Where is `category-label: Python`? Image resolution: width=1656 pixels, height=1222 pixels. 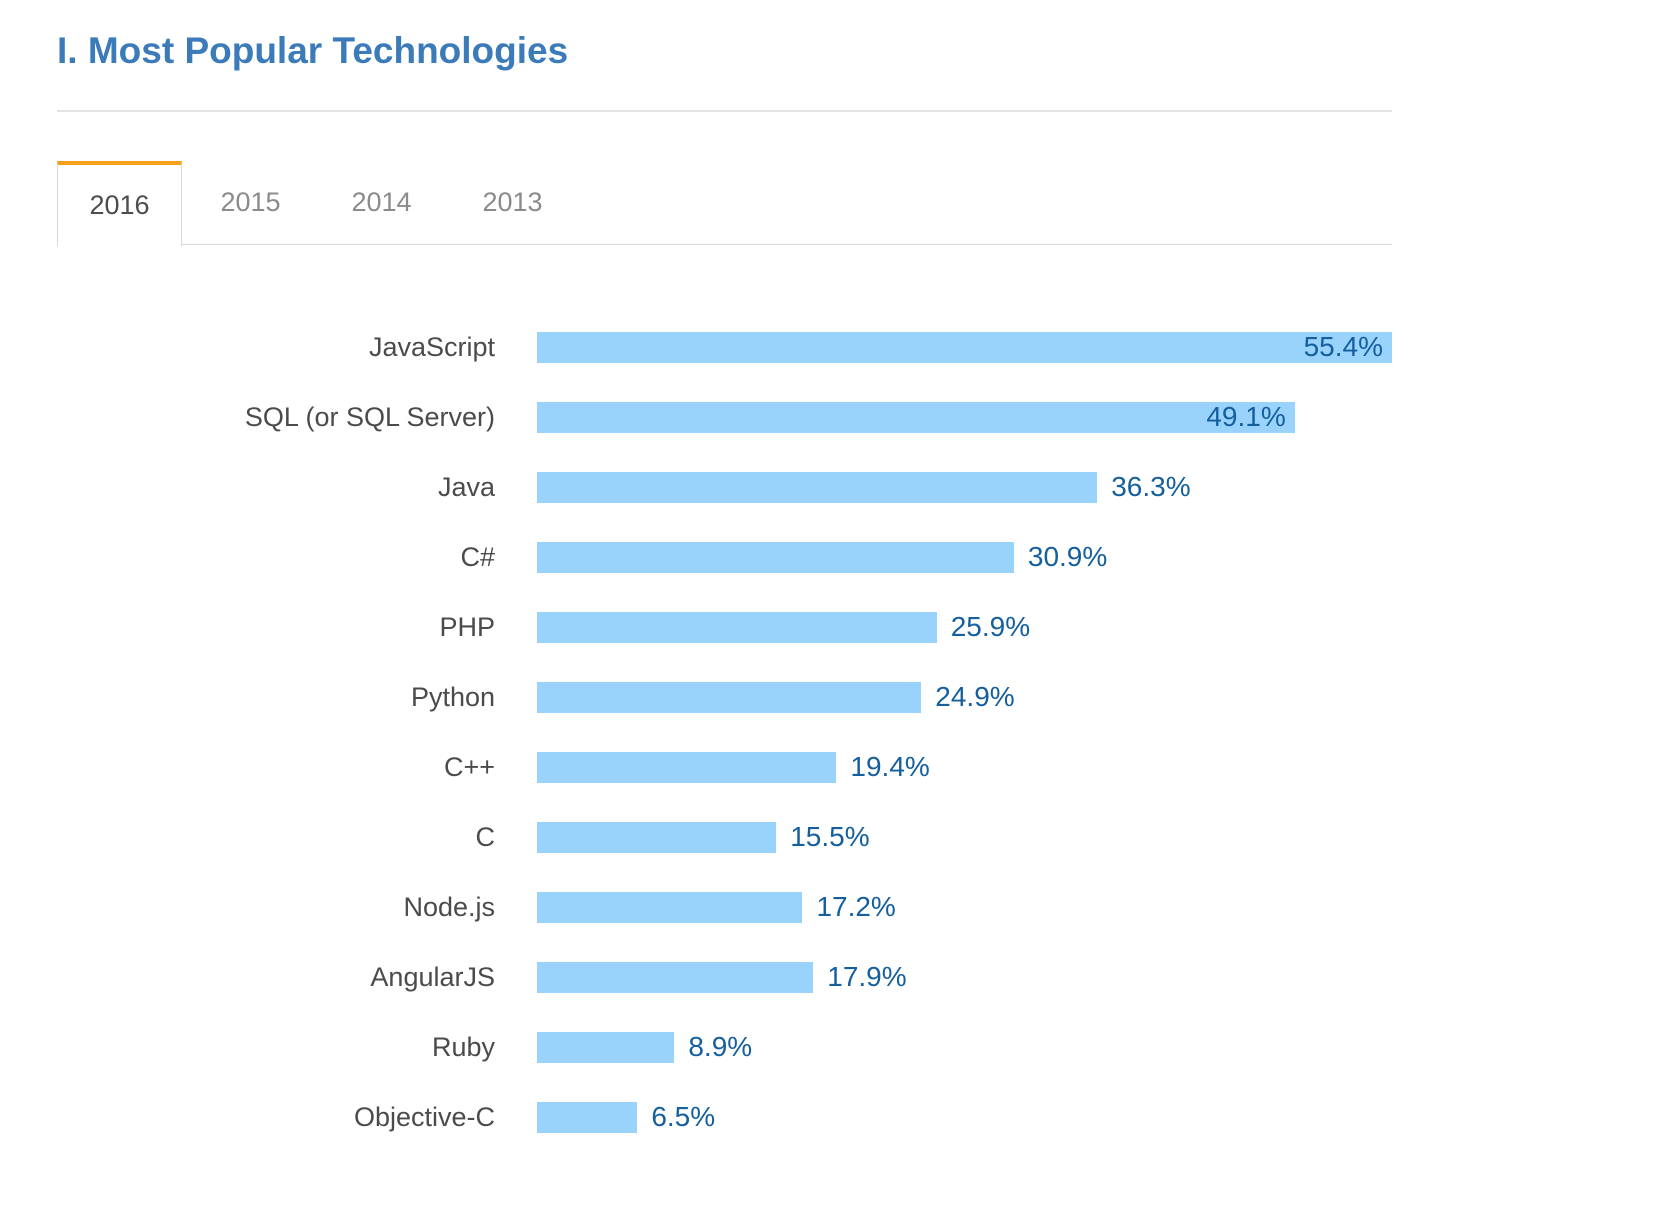 category-label: Python is located at coordinates (452, 696).